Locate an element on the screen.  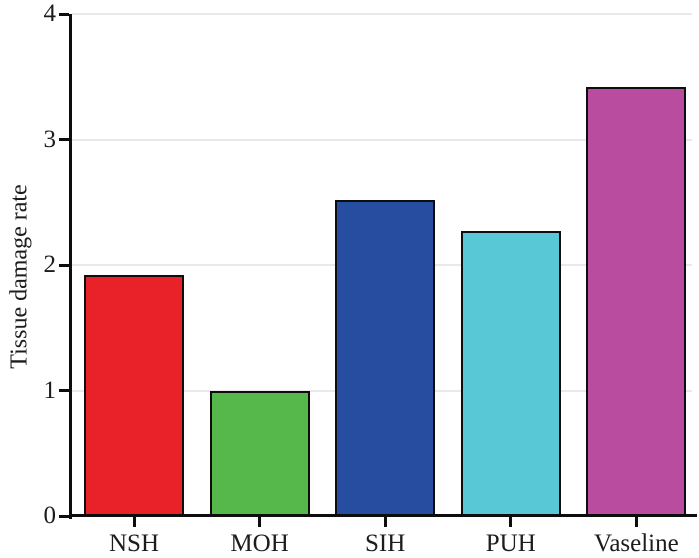
y-tick-label-3: 3 is located at coordinates (50, 139).